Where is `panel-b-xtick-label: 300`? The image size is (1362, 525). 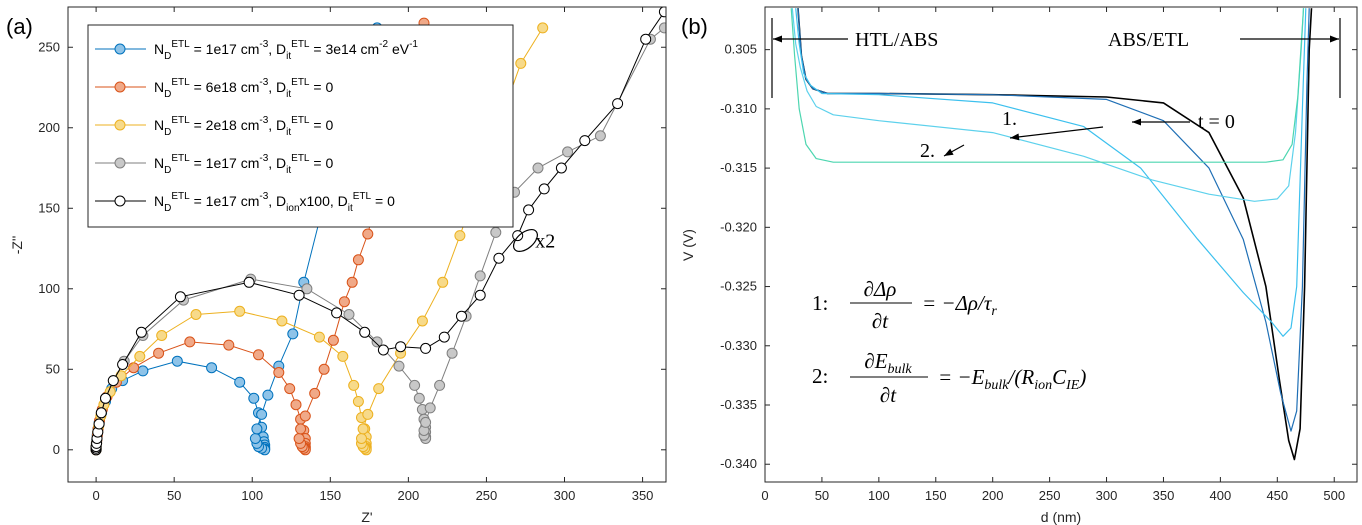 panel-b-xtick-label: 300 is located at coordinates (1107, 495).